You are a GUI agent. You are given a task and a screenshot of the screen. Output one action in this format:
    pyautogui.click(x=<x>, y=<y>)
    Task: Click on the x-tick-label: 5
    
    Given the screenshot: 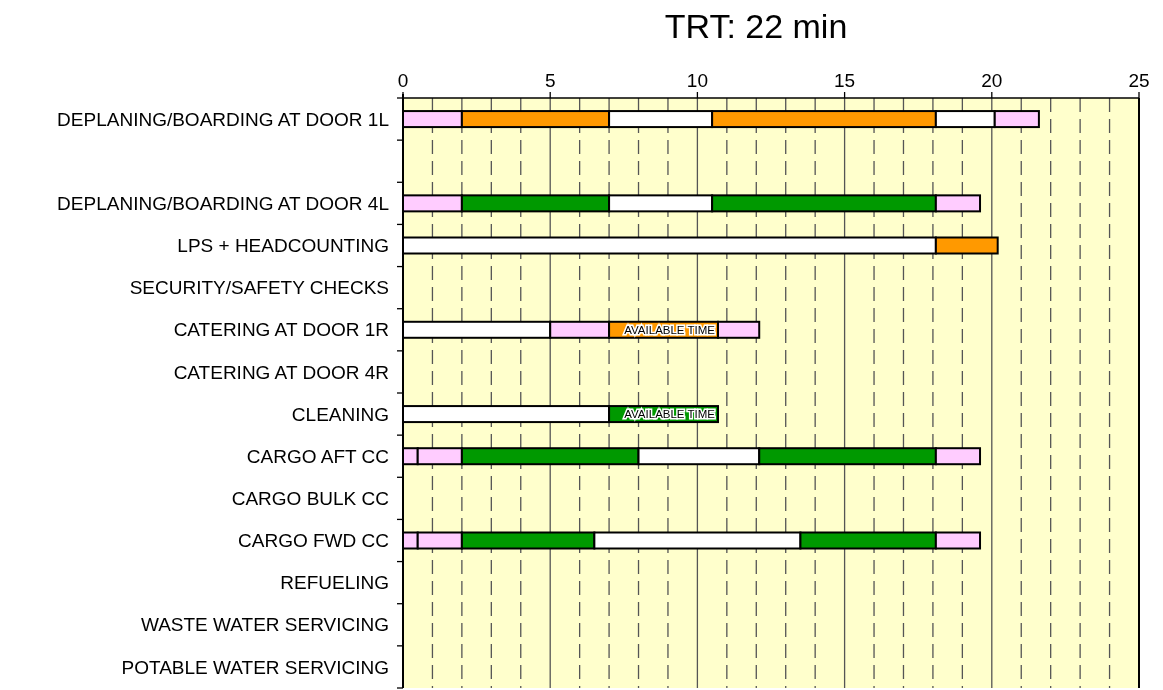 What is the action you would take?
    pyautogui.click(x=550, y=80)
    